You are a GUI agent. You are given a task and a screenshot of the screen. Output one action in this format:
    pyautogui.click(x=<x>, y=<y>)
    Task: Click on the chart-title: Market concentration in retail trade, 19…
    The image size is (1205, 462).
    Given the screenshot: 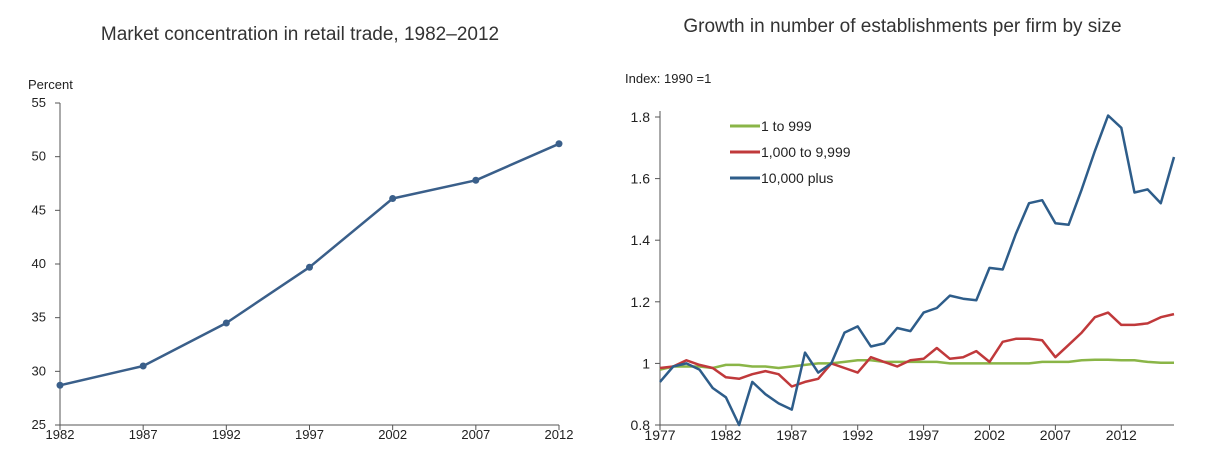 What is the action you would take?
    pyautogui.click(x=300, y=34)
    